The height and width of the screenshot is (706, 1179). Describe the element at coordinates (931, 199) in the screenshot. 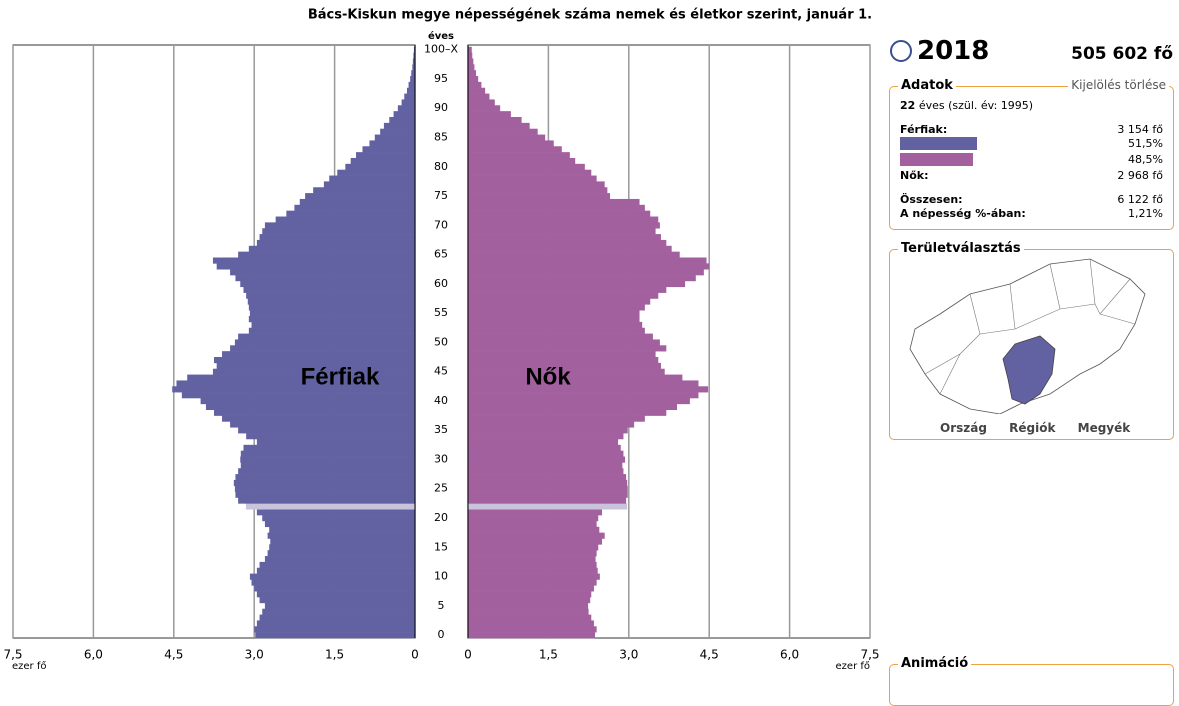

I see `label: Összesen:` at that location.